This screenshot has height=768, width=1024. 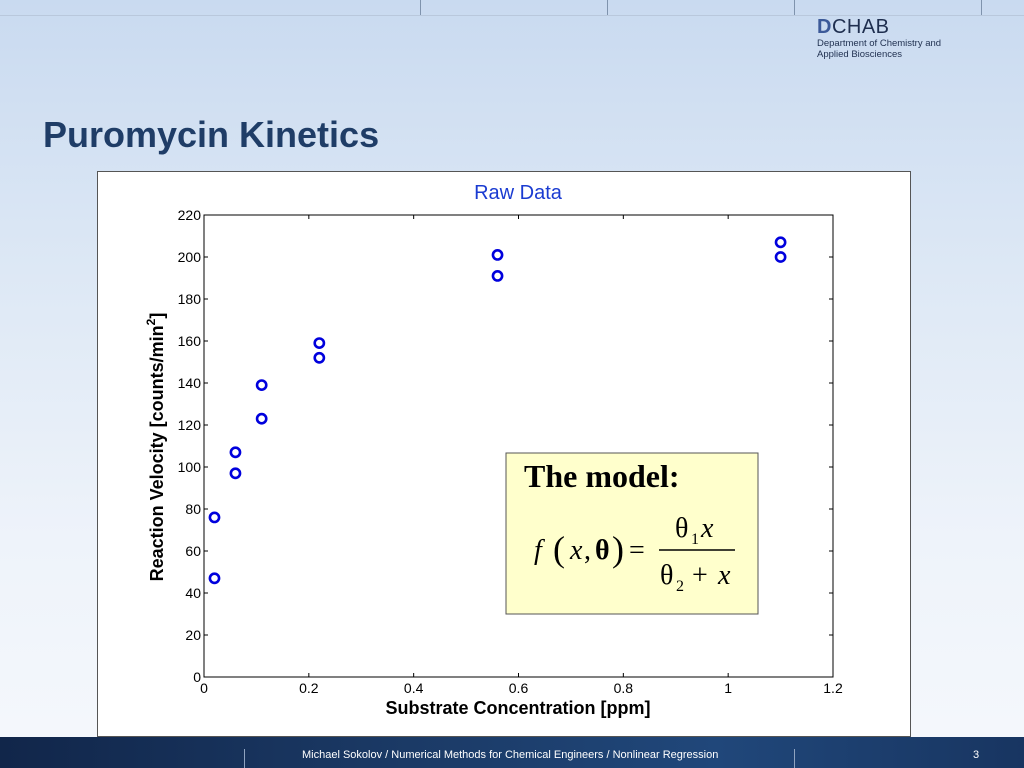 I want to click on x-axis-label: Substrate Concentration [ppm], so click(x=517, y=708).